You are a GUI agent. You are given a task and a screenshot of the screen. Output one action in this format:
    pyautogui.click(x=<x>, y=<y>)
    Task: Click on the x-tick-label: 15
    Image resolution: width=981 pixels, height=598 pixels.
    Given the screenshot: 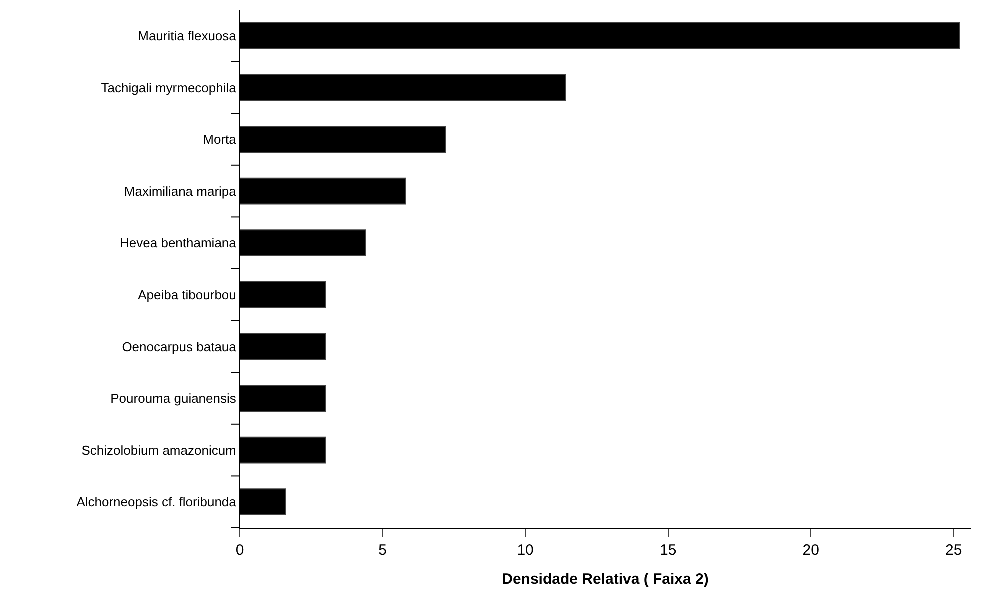 What is the action you would take?
    pyautogui.click(x=668, y=550)
    